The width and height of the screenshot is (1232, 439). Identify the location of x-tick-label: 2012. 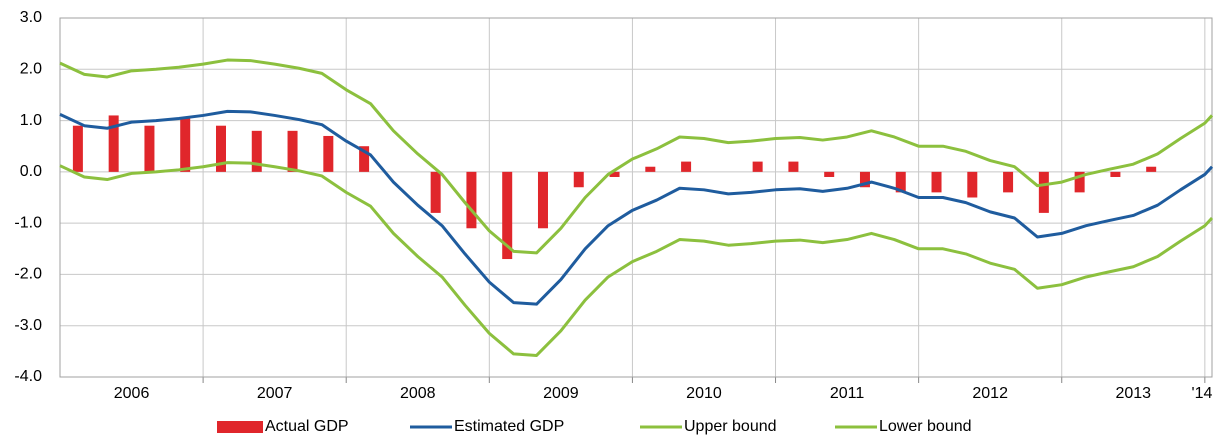
(990, 393).